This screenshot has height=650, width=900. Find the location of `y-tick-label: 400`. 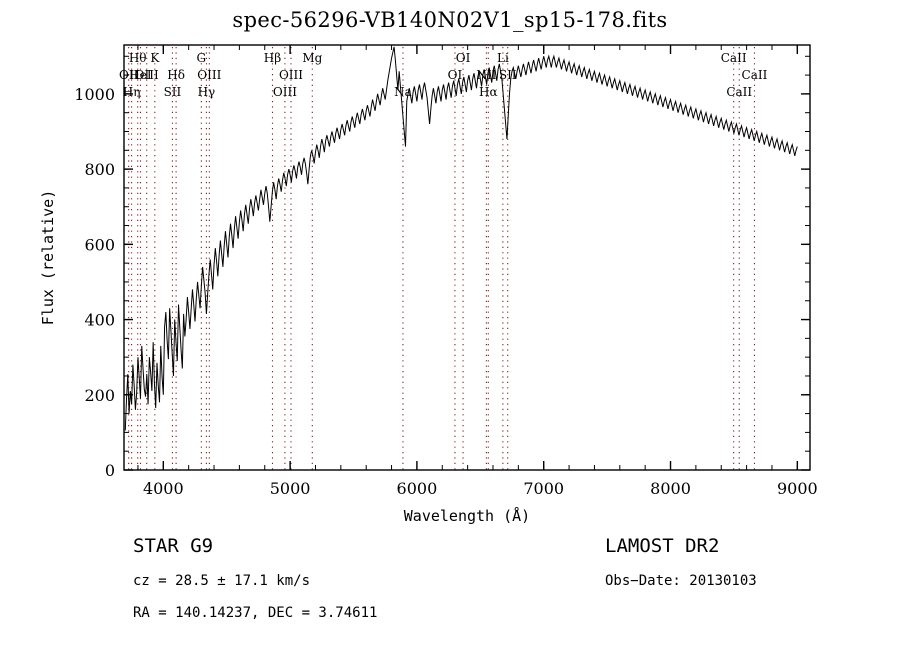

y-tick-label: 400 is located at coordinates (99, 320).